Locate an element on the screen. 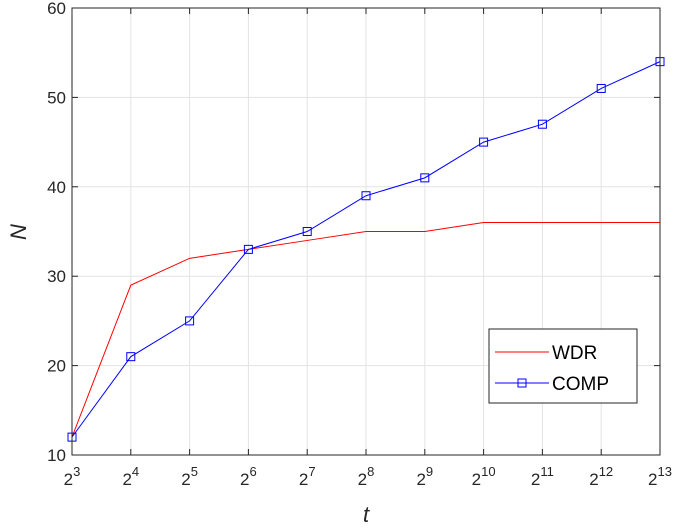 The image size is (674, 529). x-tick-exponent: 11 is located at coordinates (547, 471).